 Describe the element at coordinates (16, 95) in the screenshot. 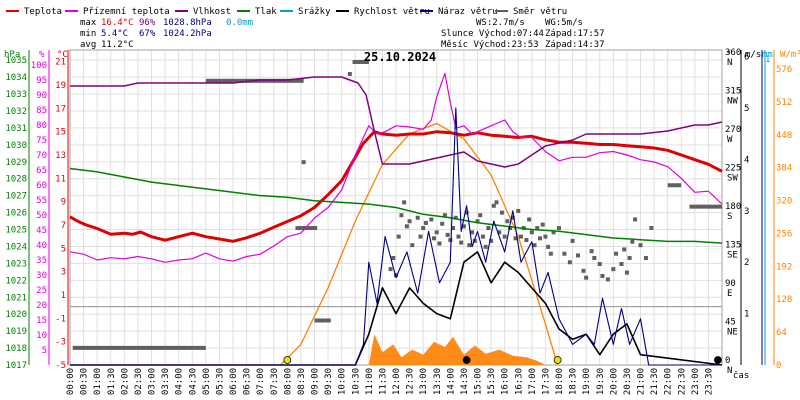

I see `axis-pressure-tick: 1033` at that location.